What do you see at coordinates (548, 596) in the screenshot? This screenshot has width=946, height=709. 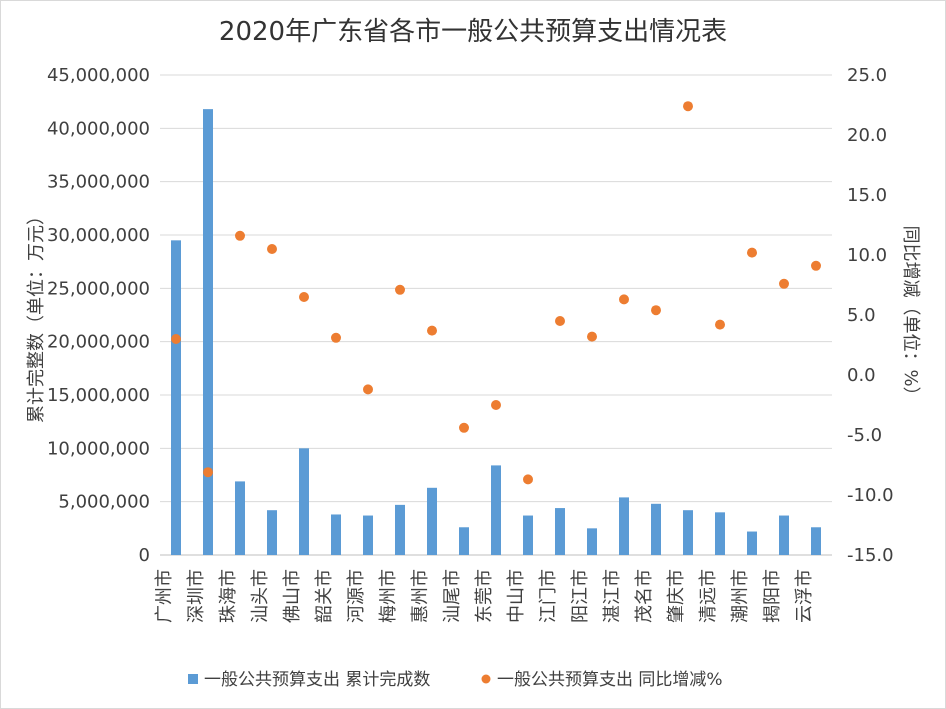 I see `category-label: 江门市` at bounding box center [548, 596].